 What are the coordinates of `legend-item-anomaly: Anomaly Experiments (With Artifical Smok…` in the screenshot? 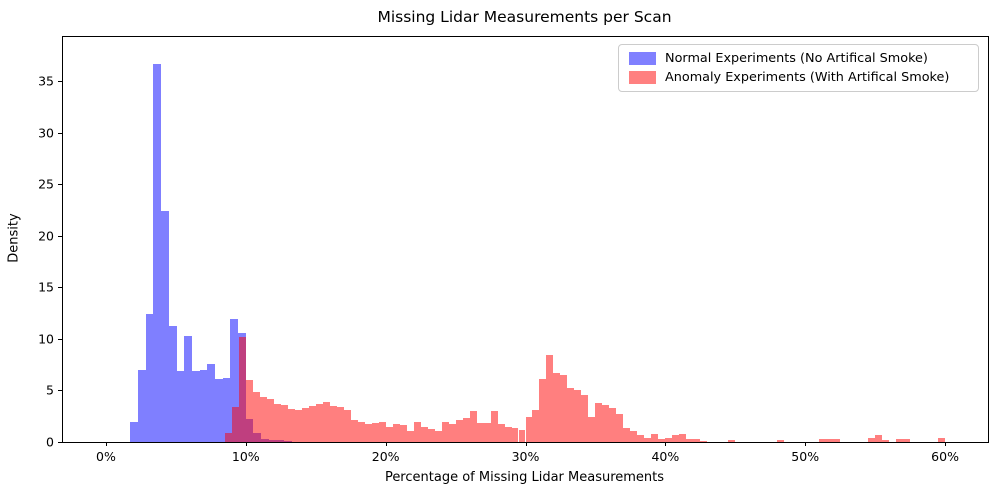 It's located at (798, 77).